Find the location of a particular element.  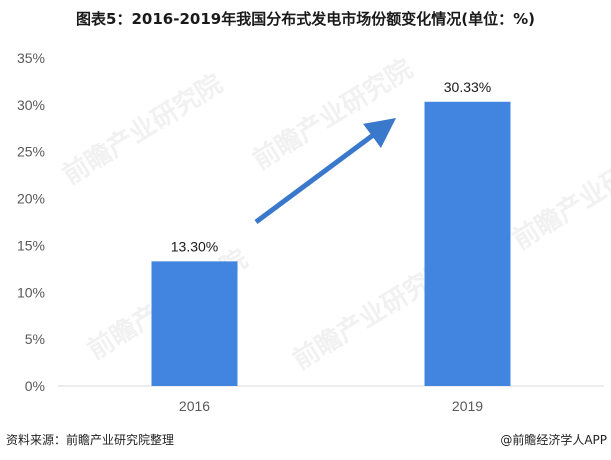

data-label-2016: 13.30% is located at coordinates (194, 246).